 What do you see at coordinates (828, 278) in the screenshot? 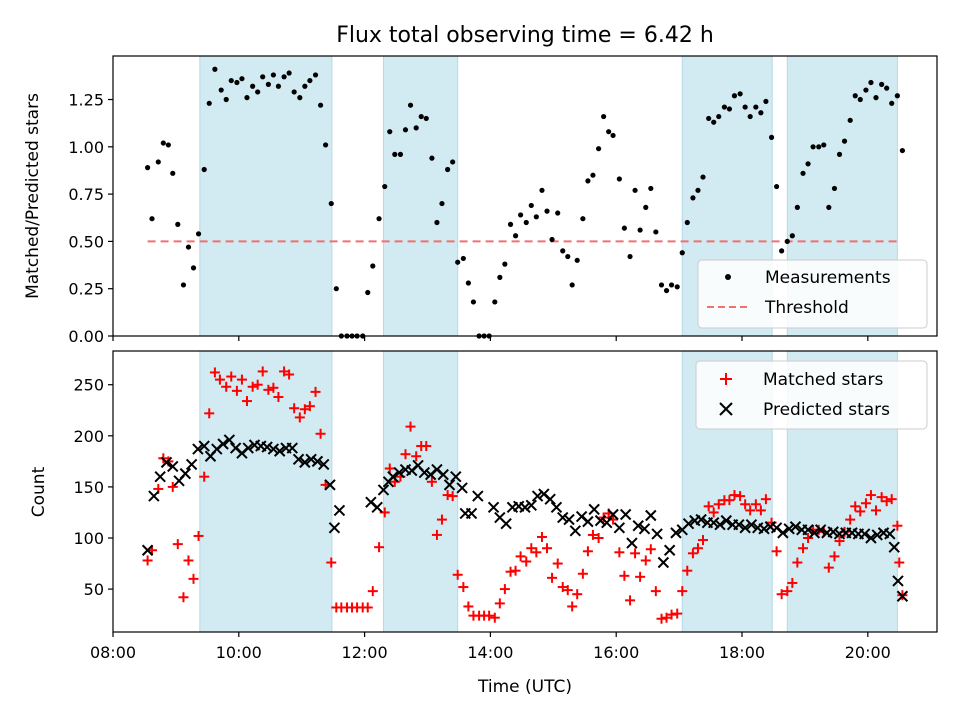
I see `legend-measurements-label: Measurements` at bounding box center [828, 278].